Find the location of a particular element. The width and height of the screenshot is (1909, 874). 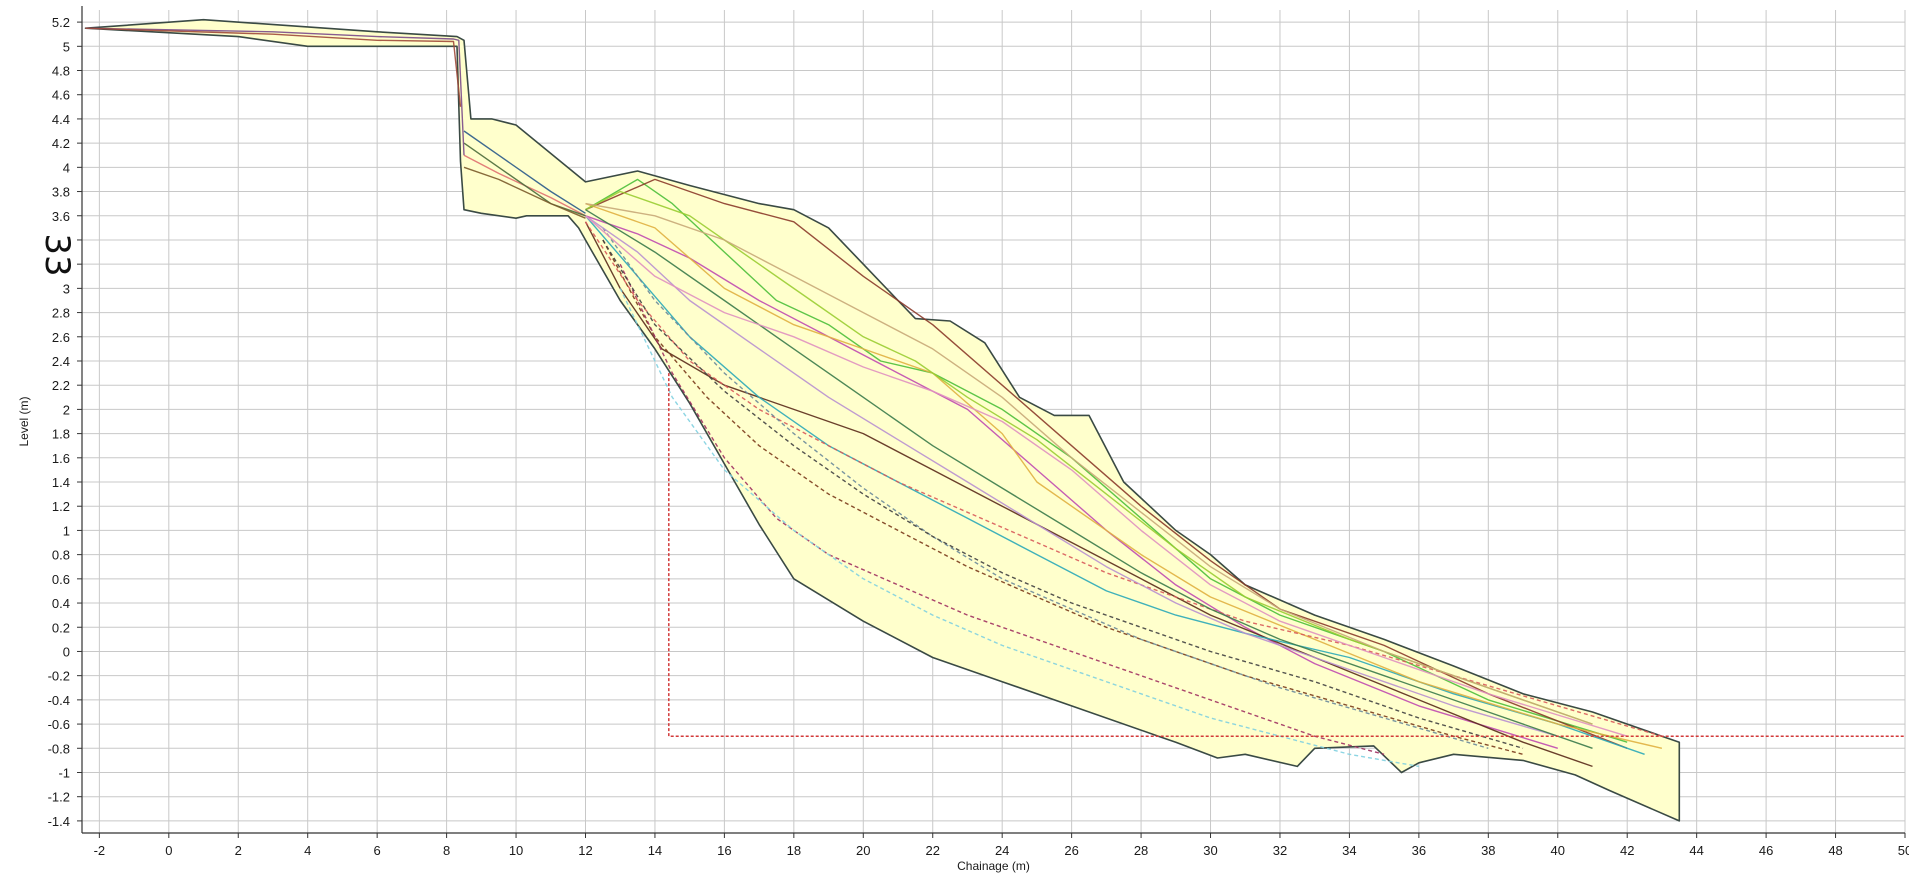

x-tick-label: 28 is located at coordinates (1141, 850).